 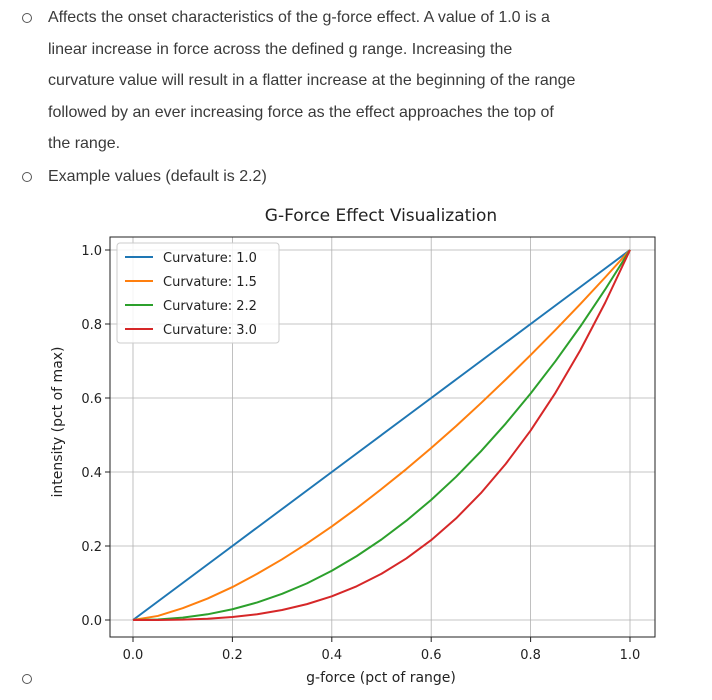 I want to click on x-tick-label: 1.0, so click(x=630, y=655).